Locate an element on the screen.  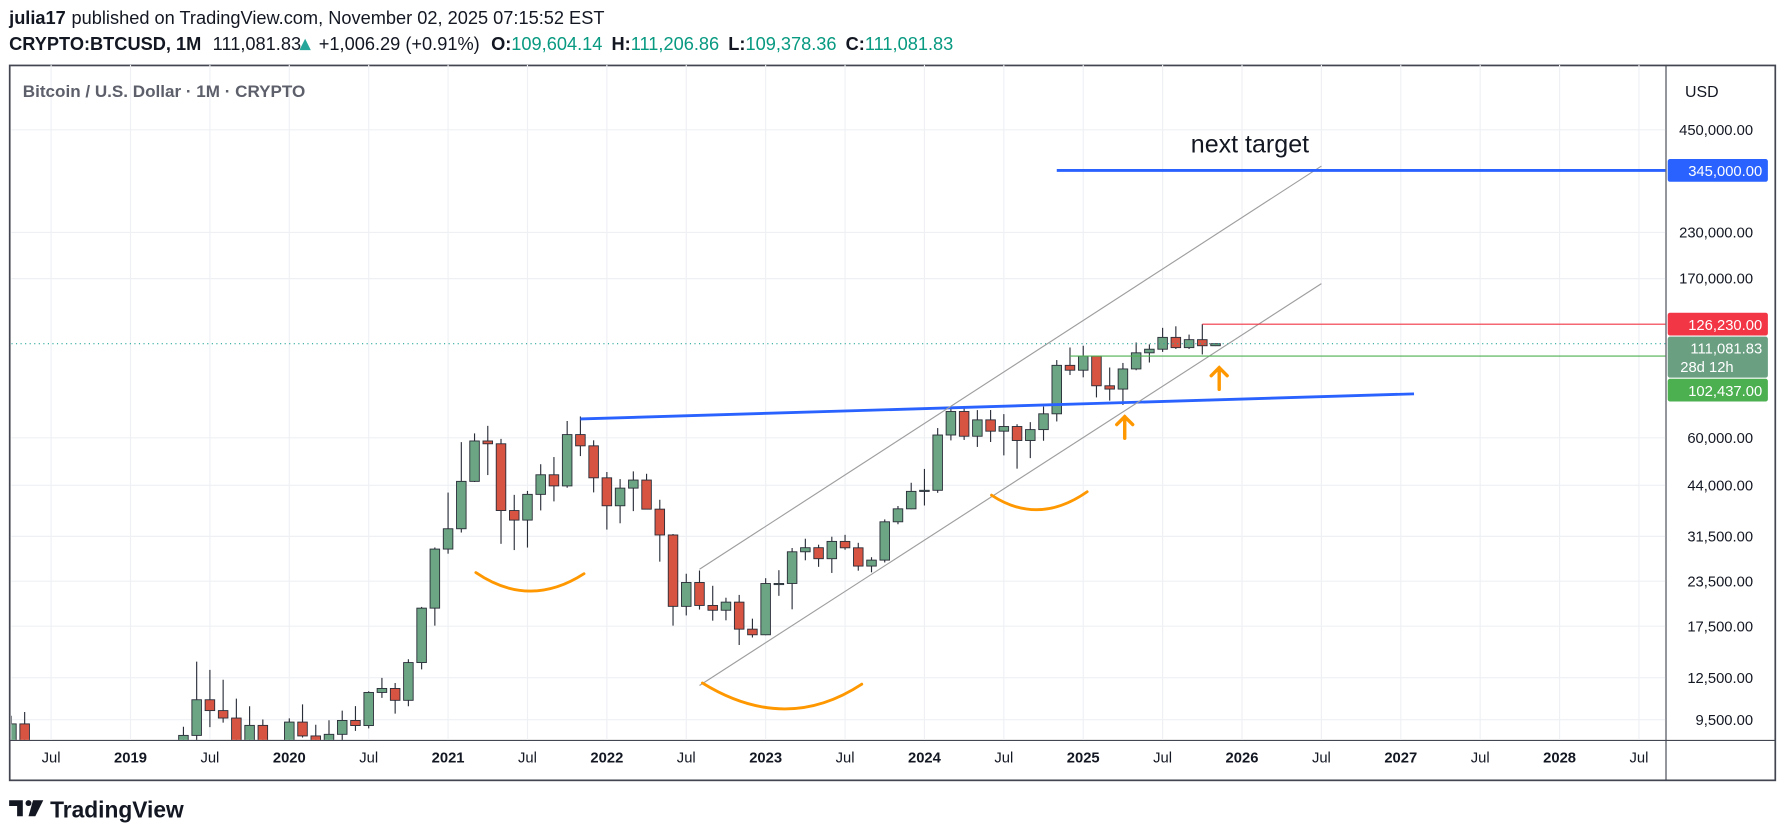
ohlc-label: H: is located at coordinates (621, 44).